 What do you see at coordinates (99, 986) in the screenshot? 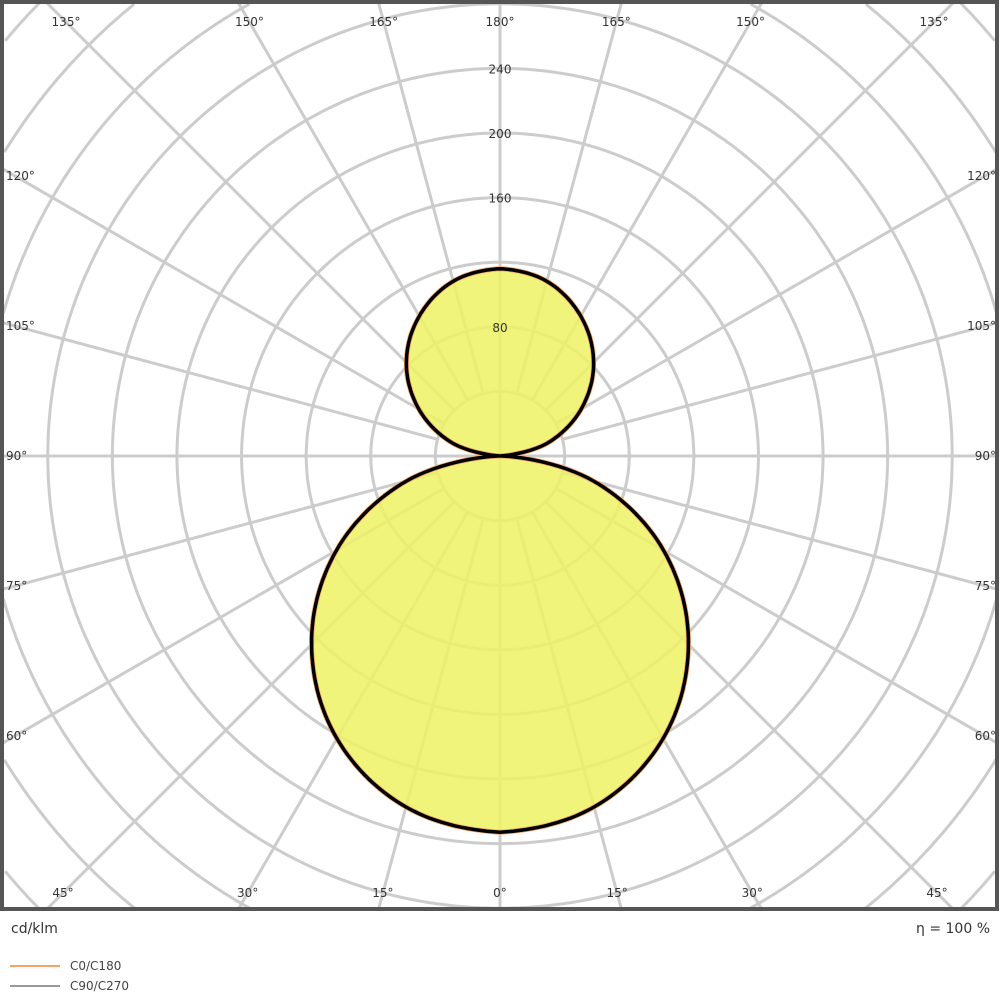
I see `legend-label: C90/C270` at bounding box center [99, 986].